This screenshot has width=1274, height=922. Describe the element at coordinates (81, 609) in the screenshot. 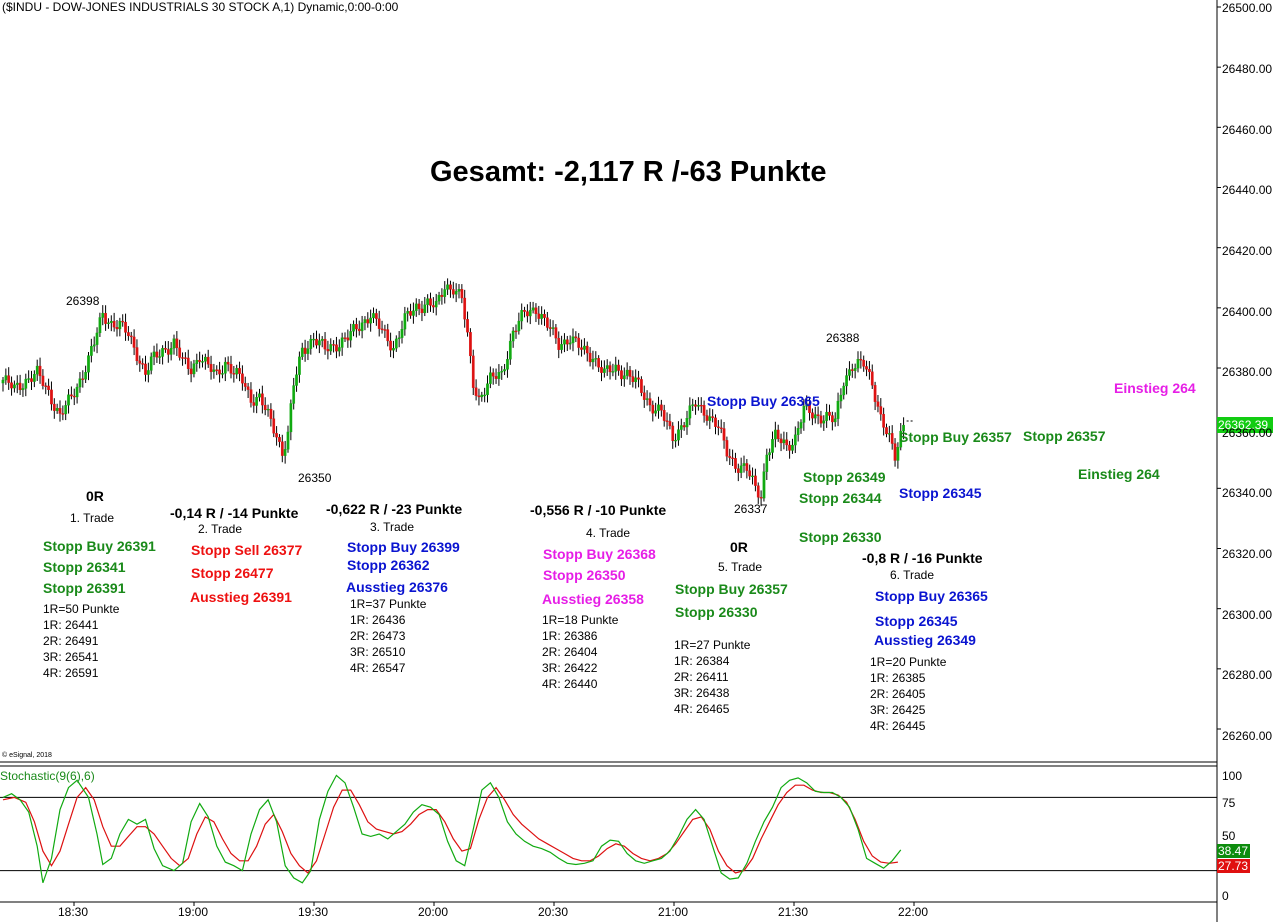

I see `trade-1-r: 1R=50 Punkte` at that location.